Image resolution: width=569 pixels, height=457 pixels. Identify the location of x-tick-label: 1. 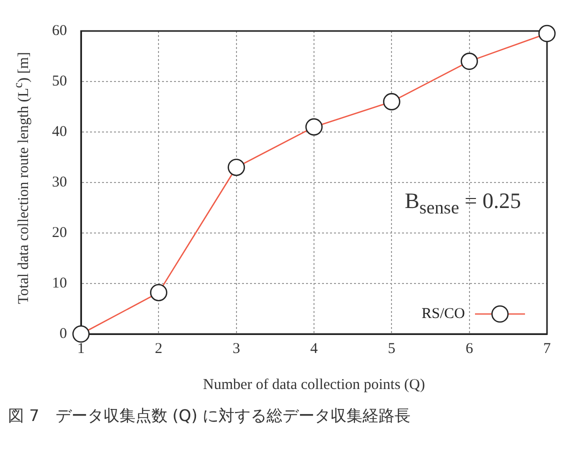
(81, 348).